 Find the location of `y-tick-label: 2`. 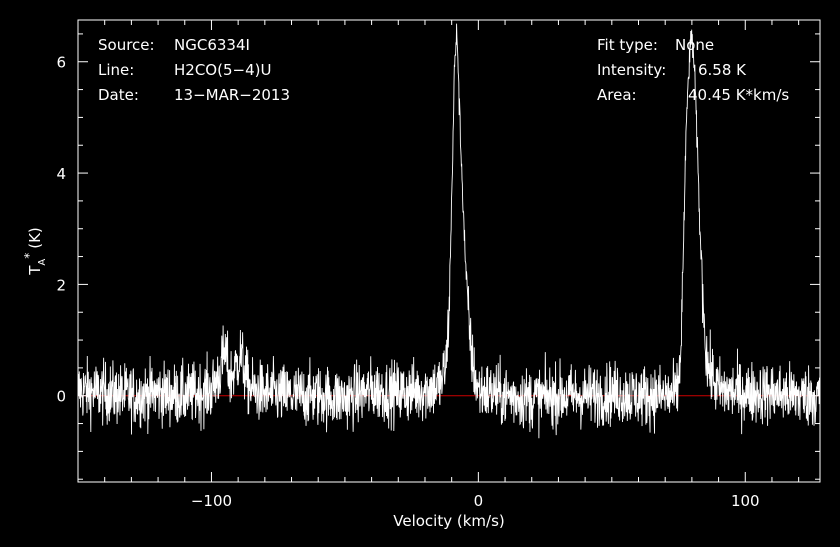

y-tick-label: 2 is located at coordinates (61, 285).